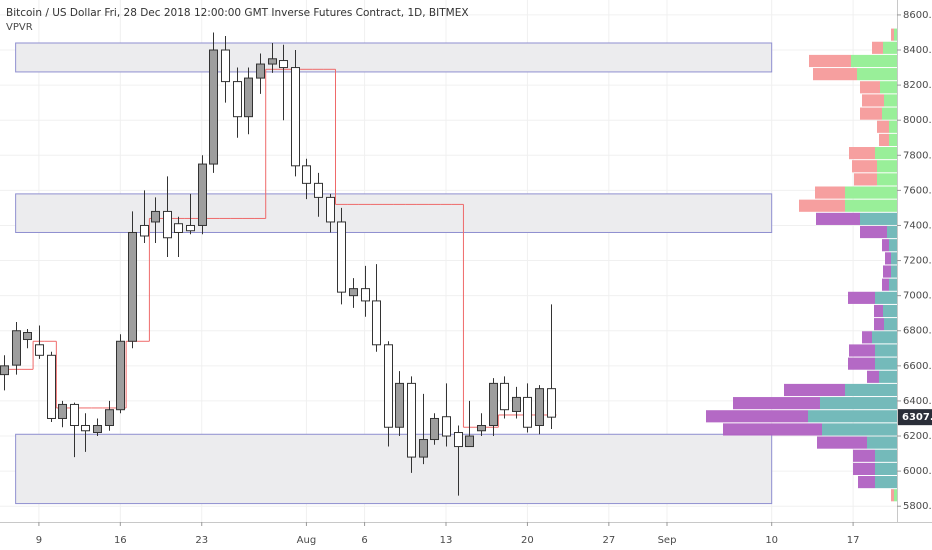 The height and width of the screenshot is (550, 932). I want to click on x-tick-label: 6, so click(364, 540).